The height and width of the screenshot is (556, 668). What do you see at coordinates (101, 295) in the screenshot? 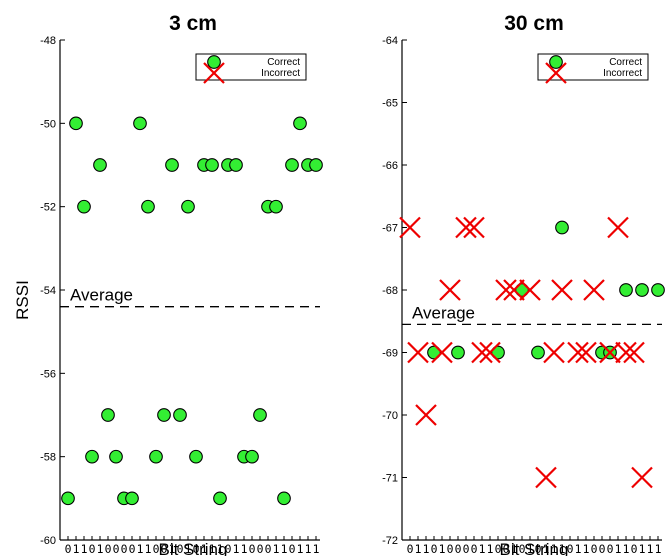
I see `average-label: Average` at bounding box center [101, 295].